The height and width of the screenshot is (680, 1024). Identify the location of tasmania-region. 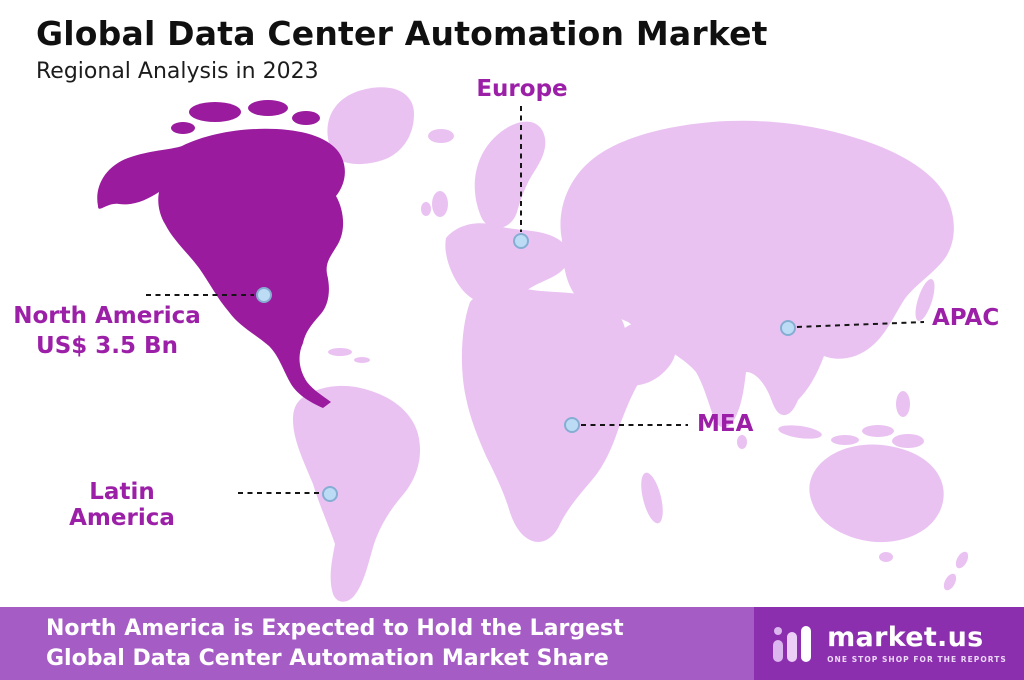
(886, 557).